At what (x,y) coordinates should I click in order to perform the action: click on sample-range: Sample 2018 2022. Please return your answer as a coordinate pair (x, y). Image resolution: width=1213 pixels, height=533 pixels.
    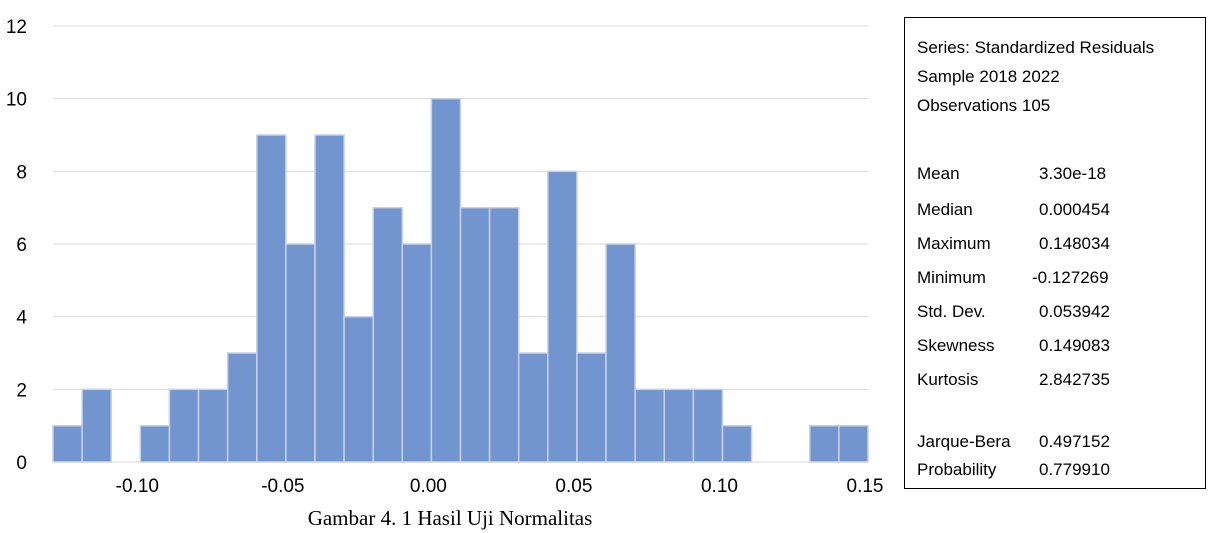
    Looking at the image, I should click on (988, 76).